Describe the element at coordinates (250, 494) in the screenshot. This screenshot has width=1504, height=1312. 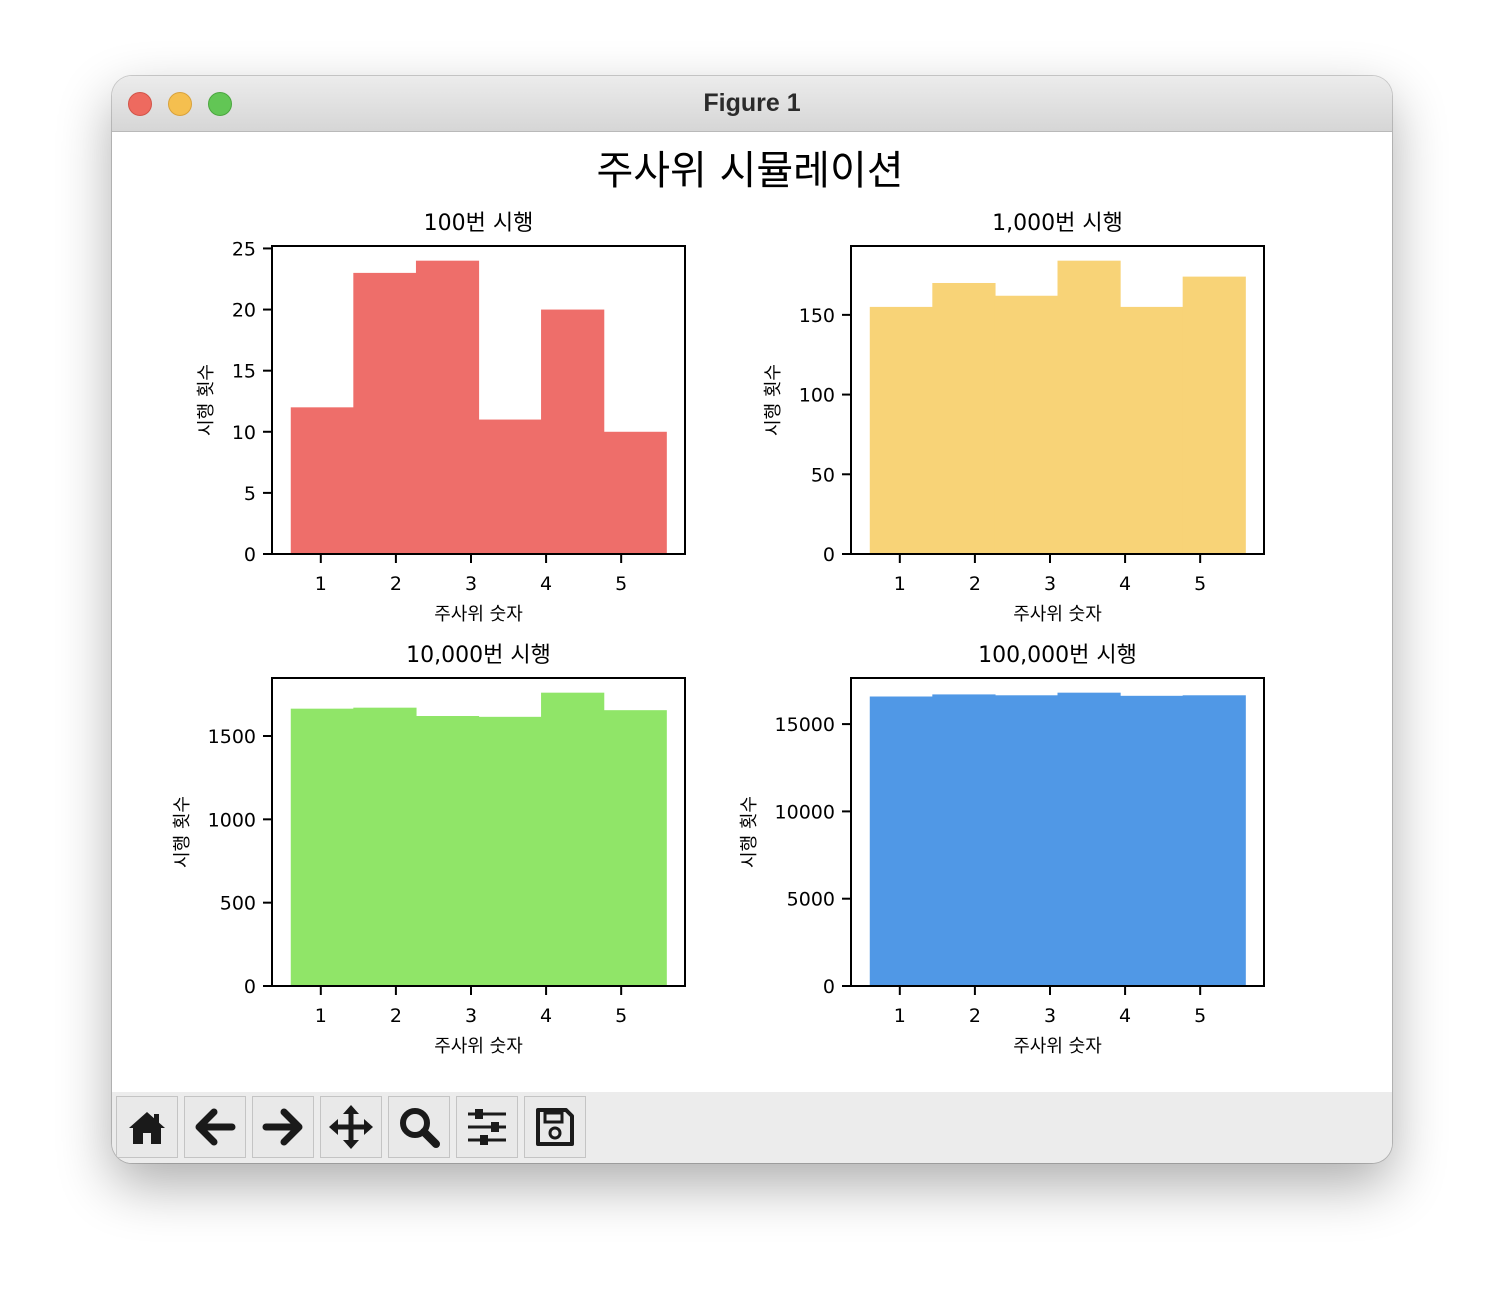
I see `y-tick-label: 5` at that location.